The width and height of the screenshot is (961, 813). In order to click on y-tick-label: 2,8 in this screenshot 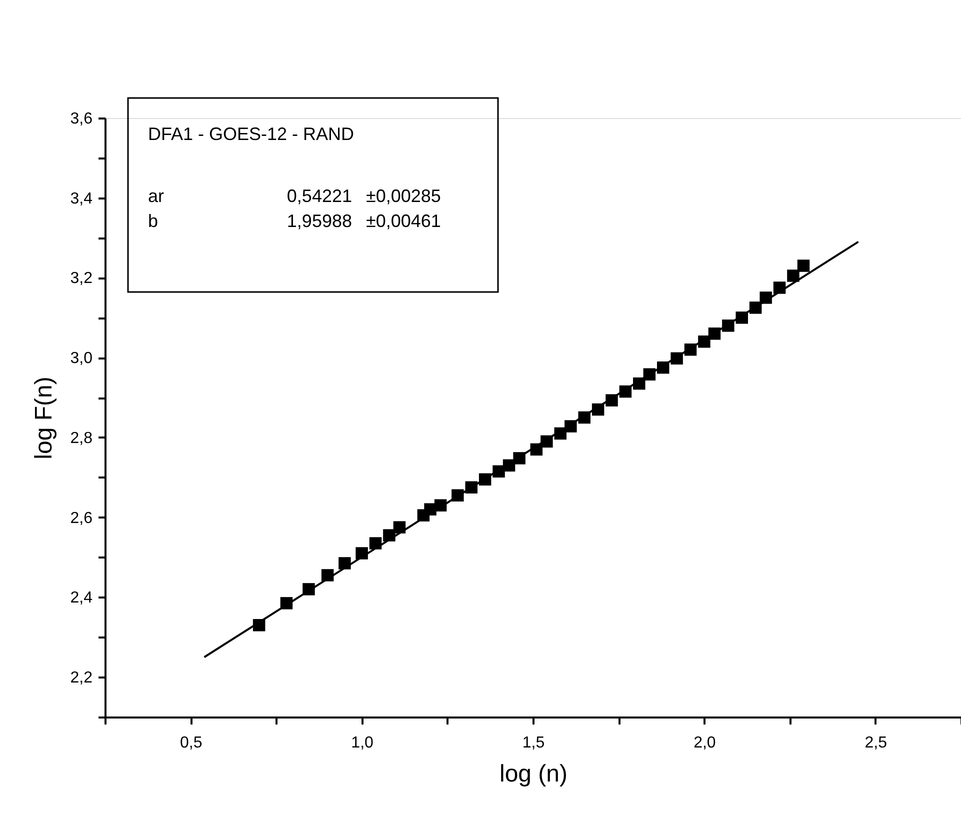, I will do `click(81, 438)`.